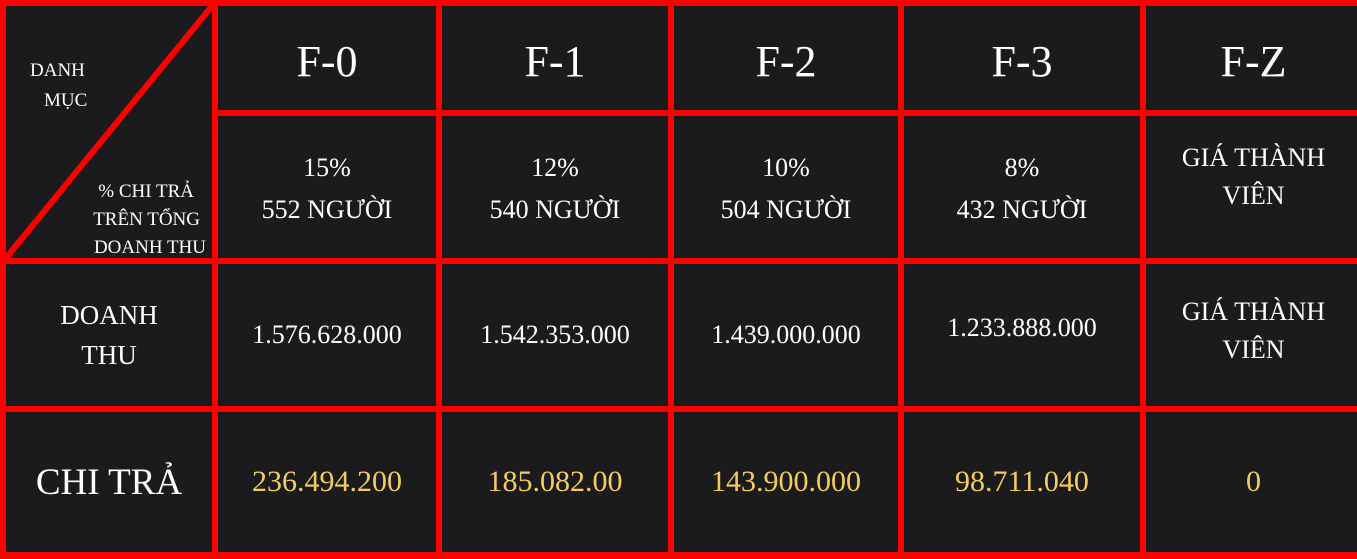 This screenshot has width=1357, height=559. What do you see at coordinates (786, 209) in the screenshot?
I see `rate-people: 504 NGƯỜI` at bounding box center [786, 209].